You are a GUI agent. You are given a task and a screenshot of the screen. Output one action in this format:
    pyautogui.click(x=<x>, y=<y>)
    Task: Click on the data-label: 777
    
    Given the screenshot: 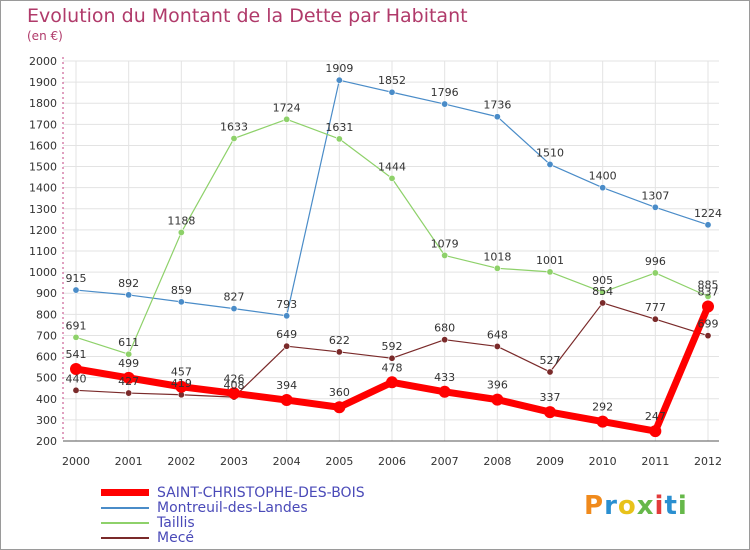 What is the action you would take?
    pyautogui.click(x=655, y=307)
    